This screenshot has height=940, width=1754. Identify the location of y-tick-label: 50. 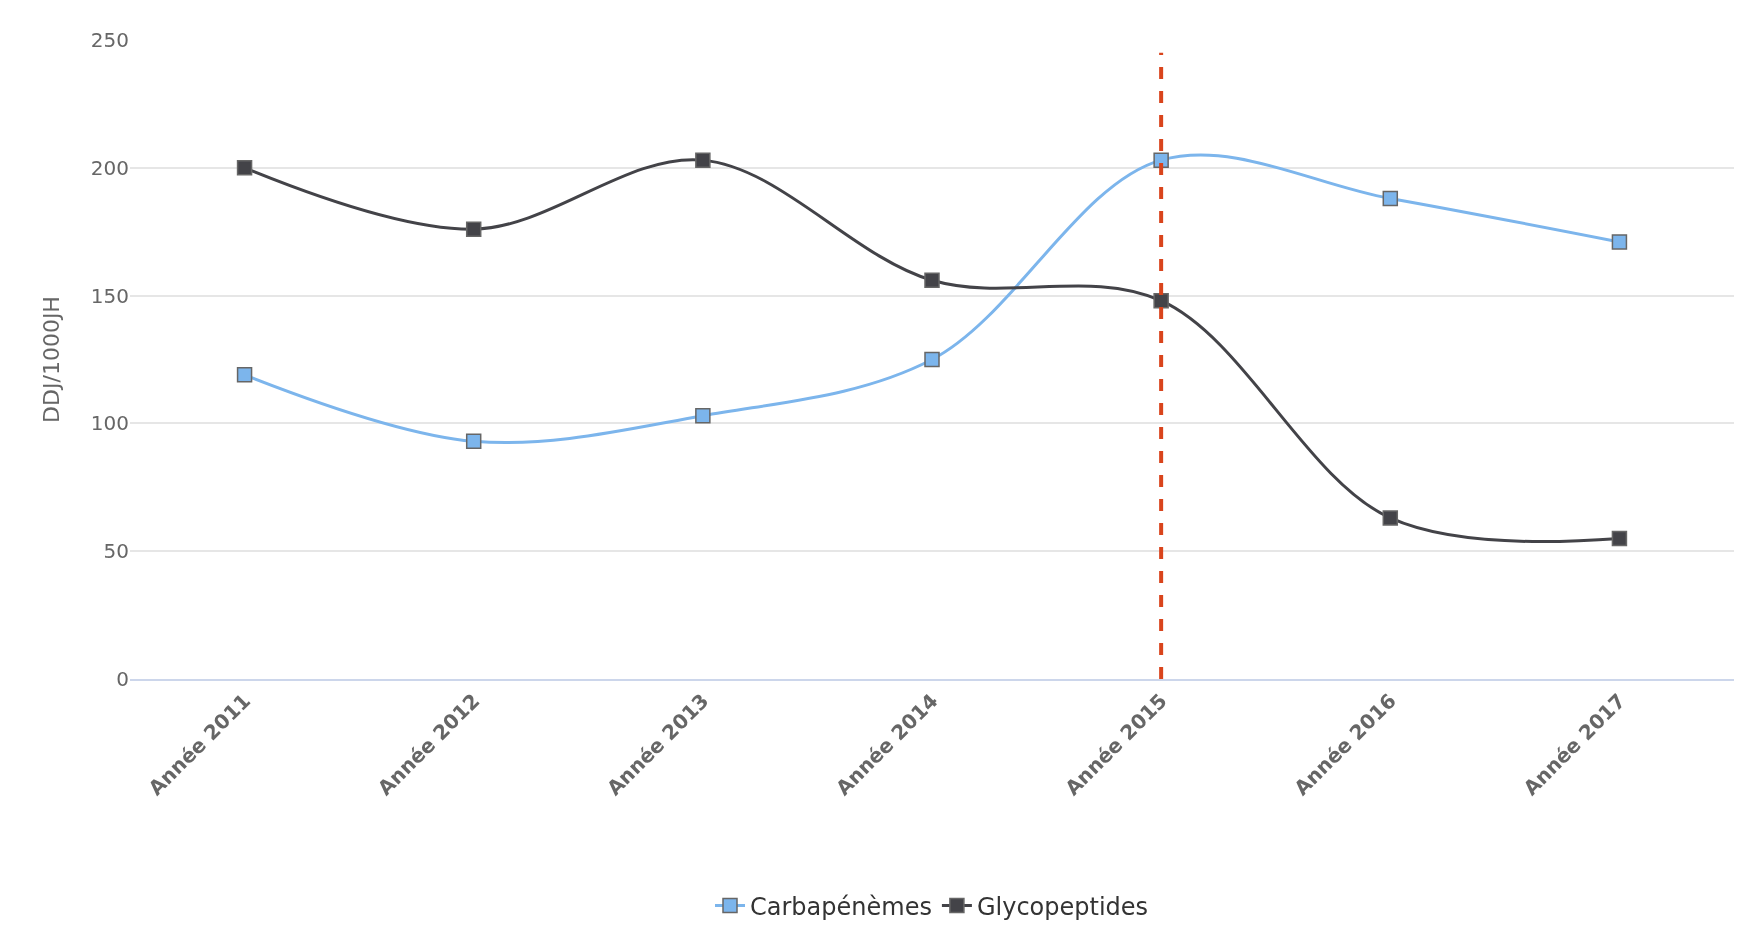
(116, 551).